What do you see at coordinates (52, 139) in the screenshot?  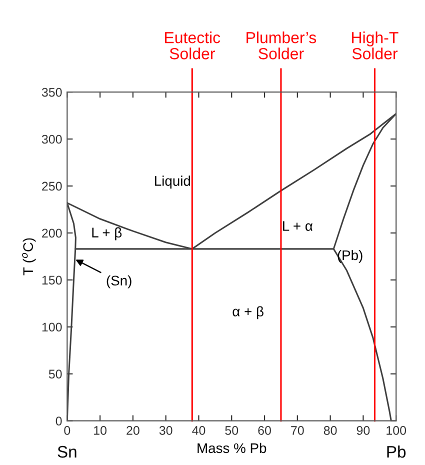 I see `y-tick-label: 300` at bounding box center [52, 139].